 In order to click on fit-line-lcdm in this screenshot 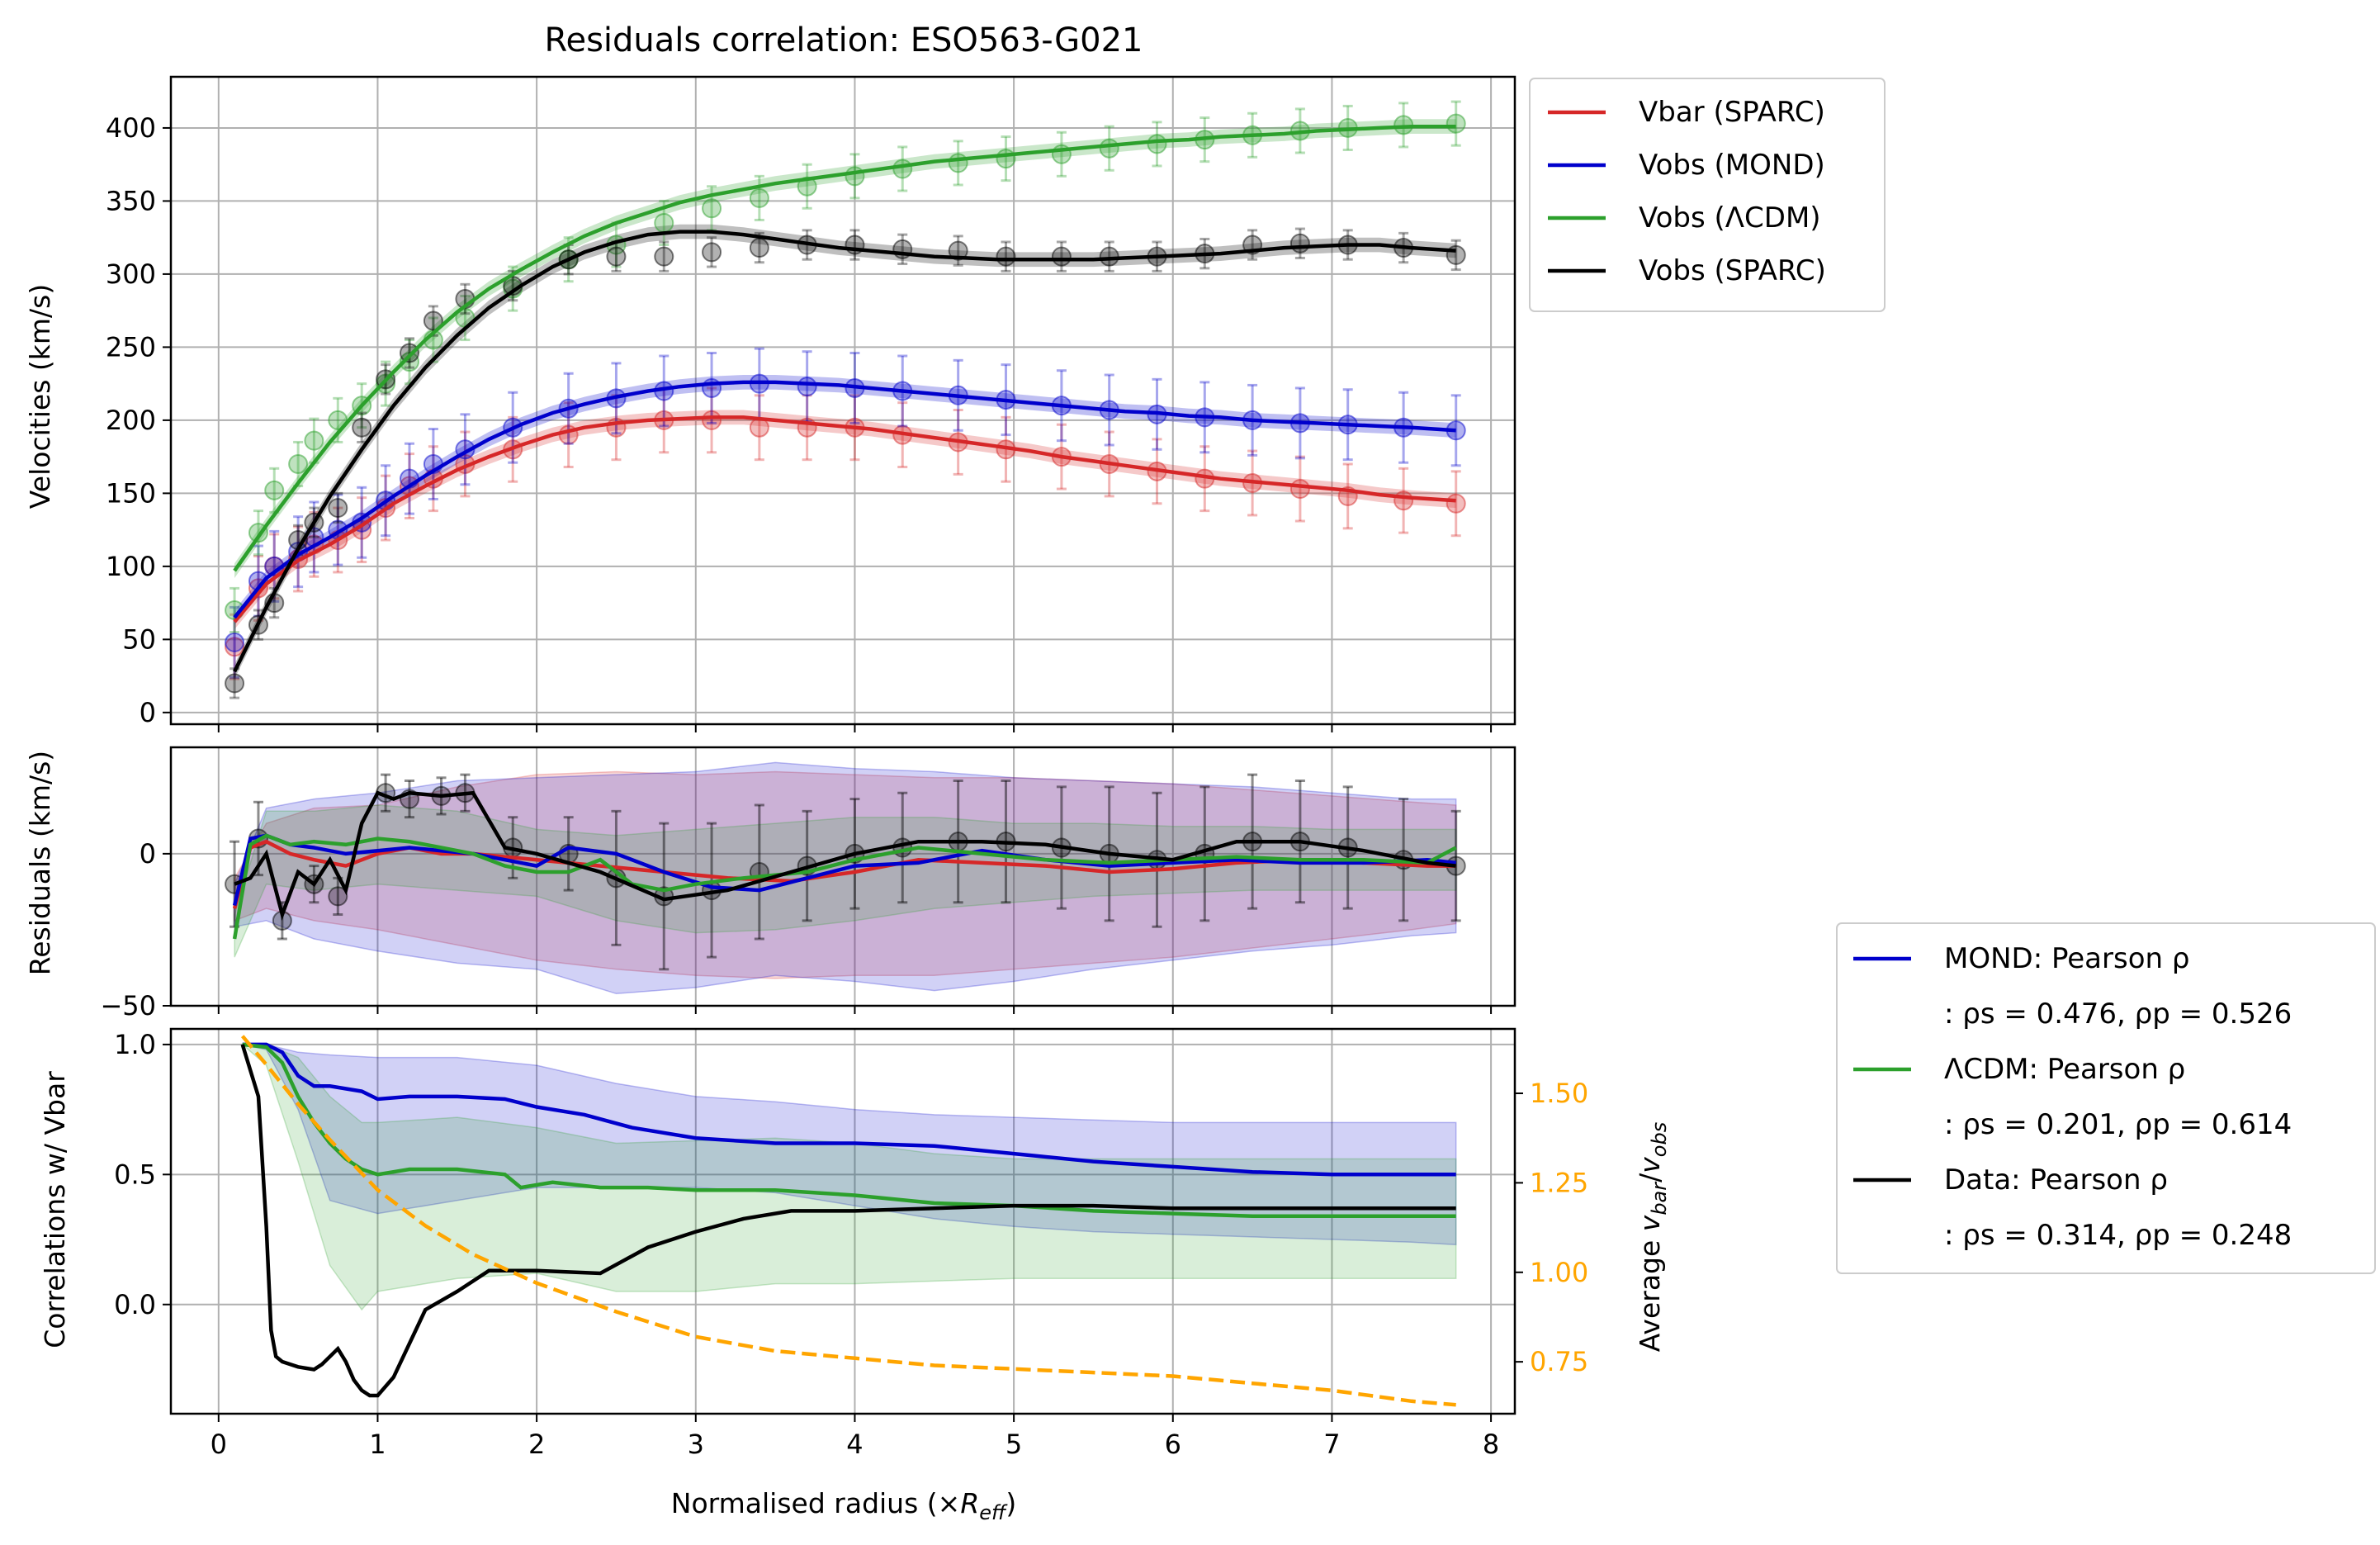, I will do `click(844, 348)`.